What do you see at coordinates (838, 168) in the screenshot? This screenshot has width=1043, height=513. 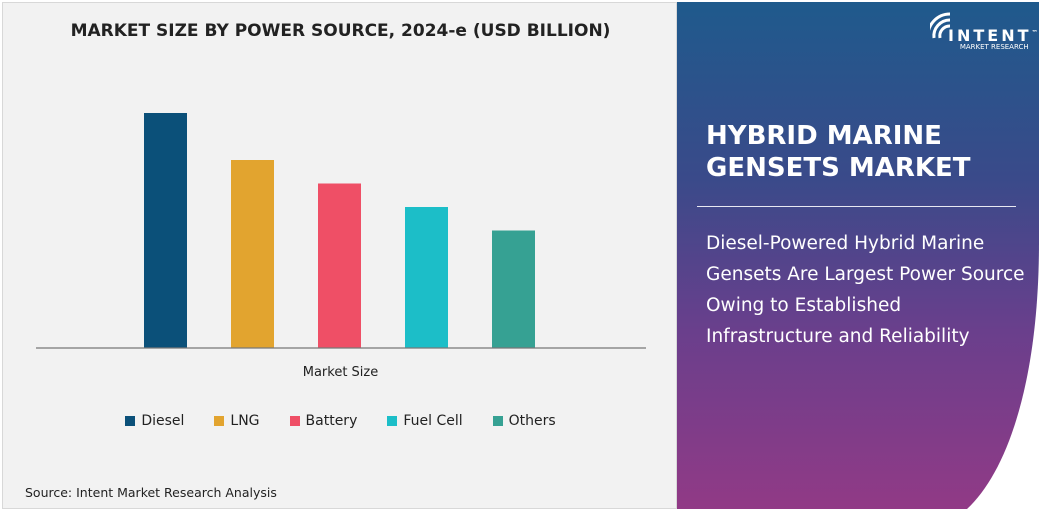 I see `panel-title-line2: GENSETS MARKET` at bounding box center [838, 168].